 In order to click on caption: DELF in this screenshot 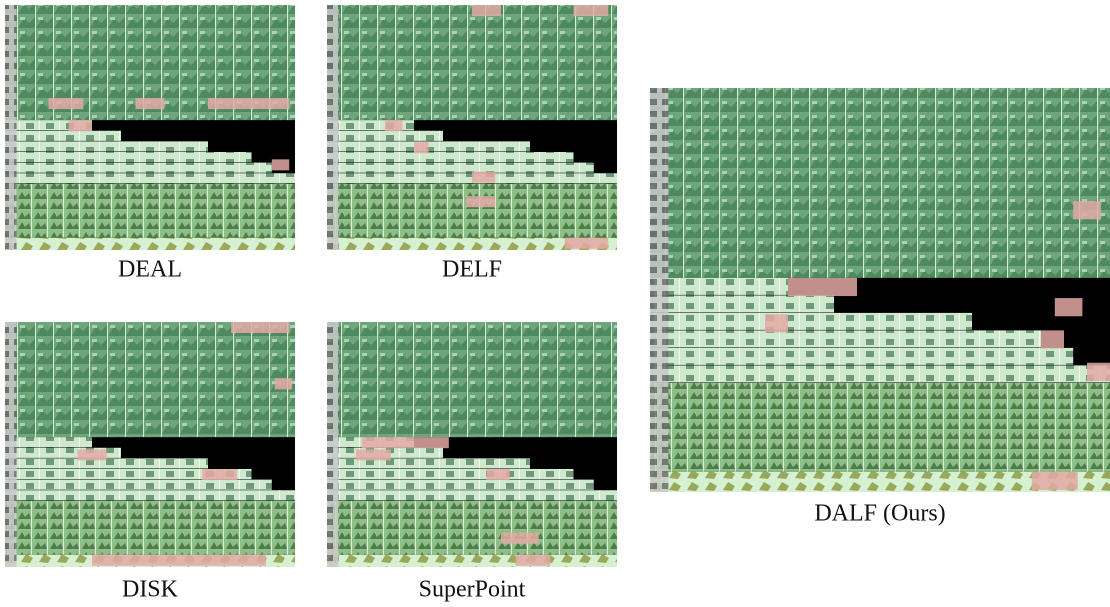, I will do `click(472, 270)`.